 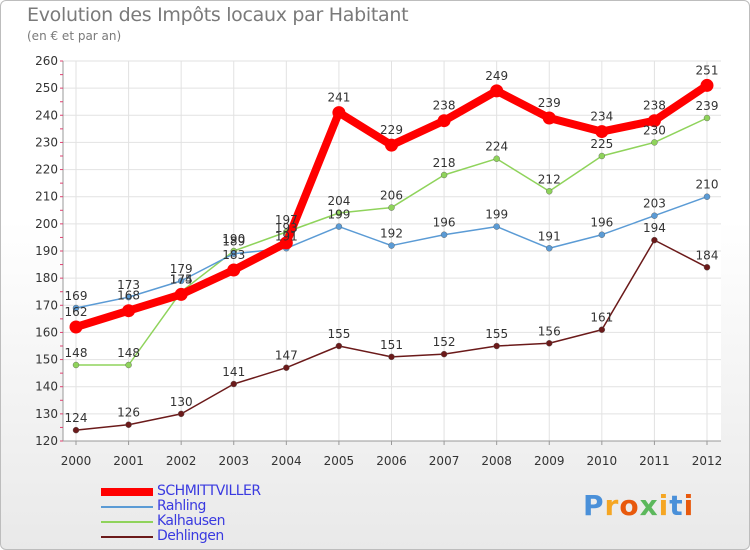 I want to click on data-label: 179, so click(x=181, y=269).